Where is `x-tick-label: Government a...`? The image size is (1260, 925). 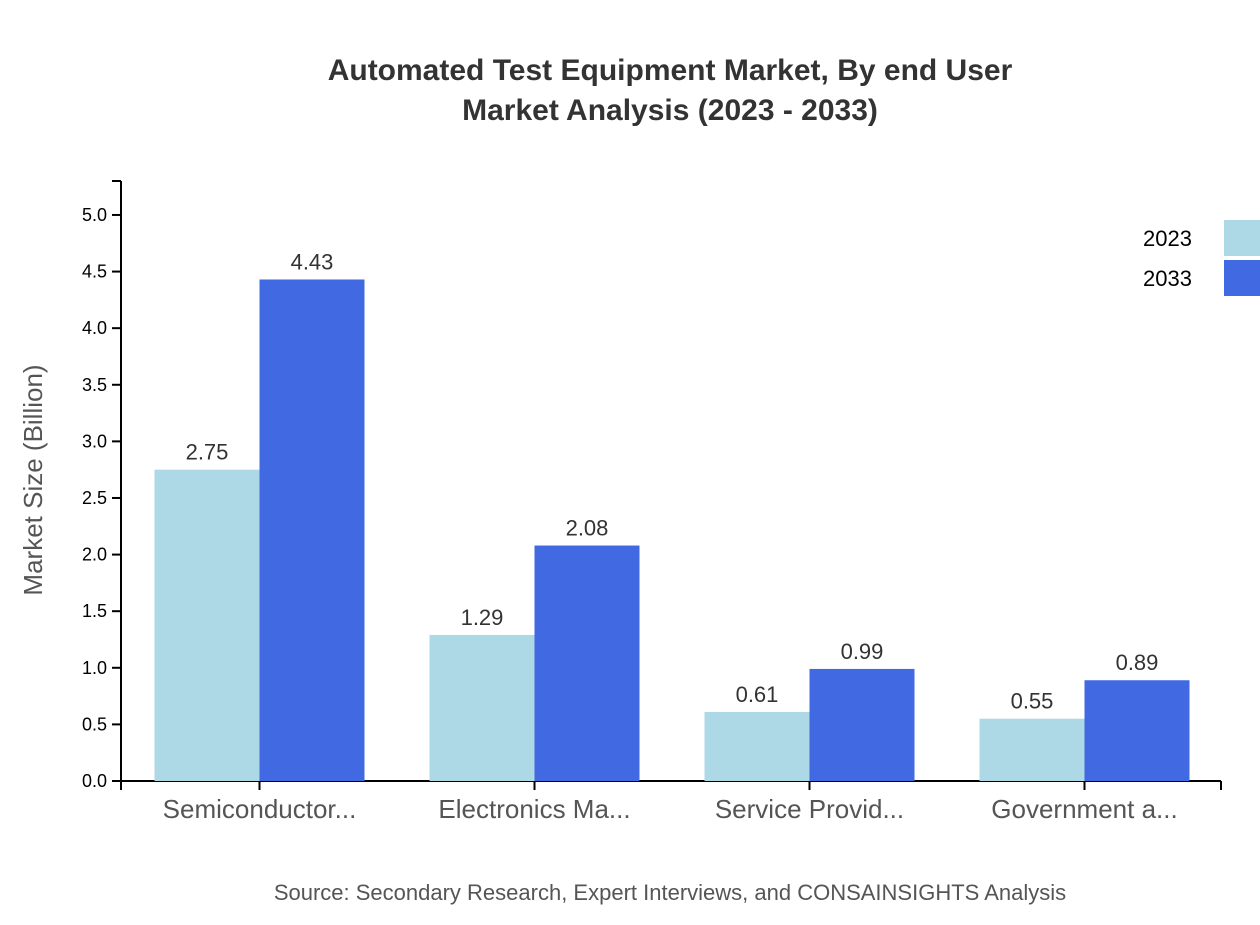 x-tick-label: Government a... is located at coordinates (1084, 809).